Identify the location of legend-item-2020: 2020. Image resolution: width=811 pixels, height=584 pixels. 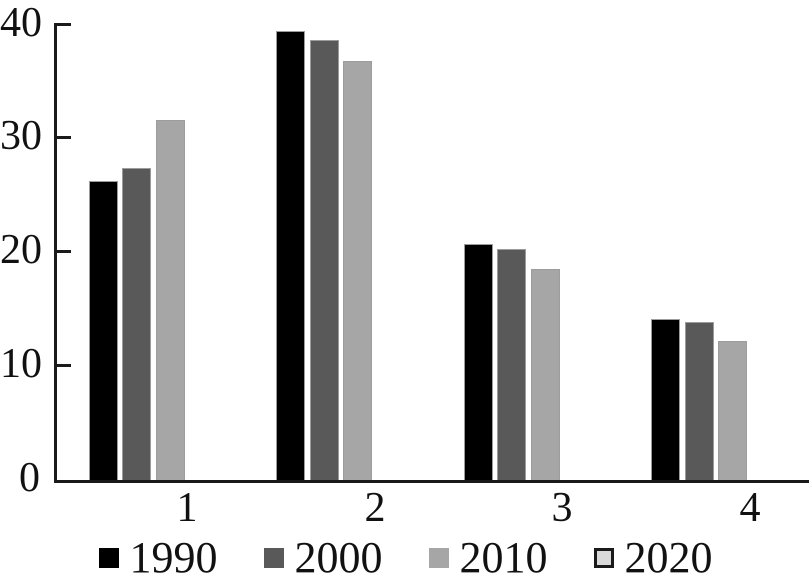
(653, 557).